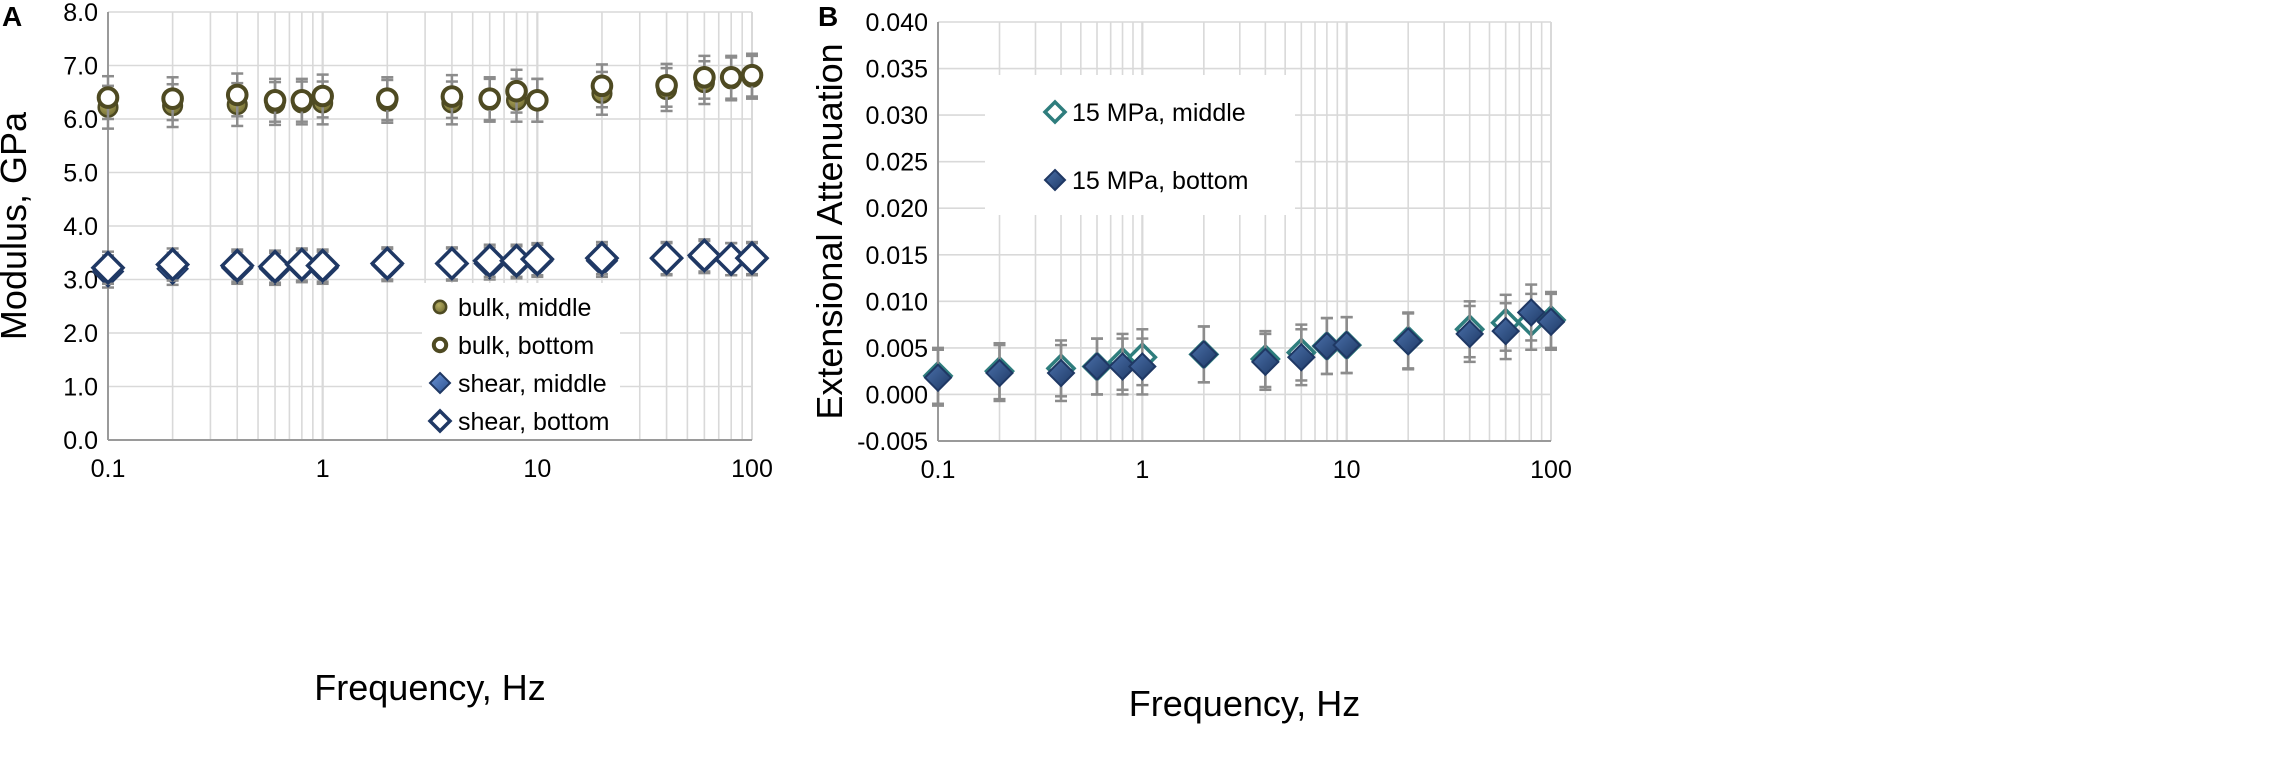 Image resolution: width=2274 pixels, height=767 pixels. I want to click on y-tick-label: 0.000, so click(896, 395).